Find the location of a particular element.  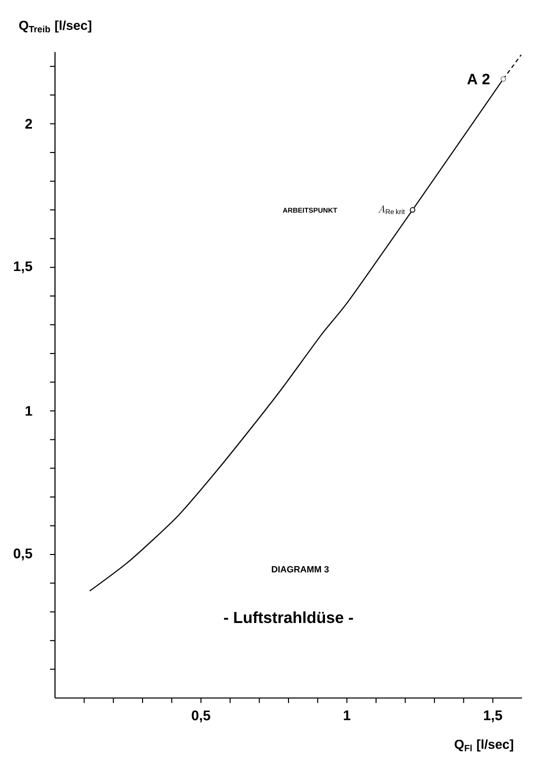

y-tick-label: 1 is located at coordinates (29, 411).